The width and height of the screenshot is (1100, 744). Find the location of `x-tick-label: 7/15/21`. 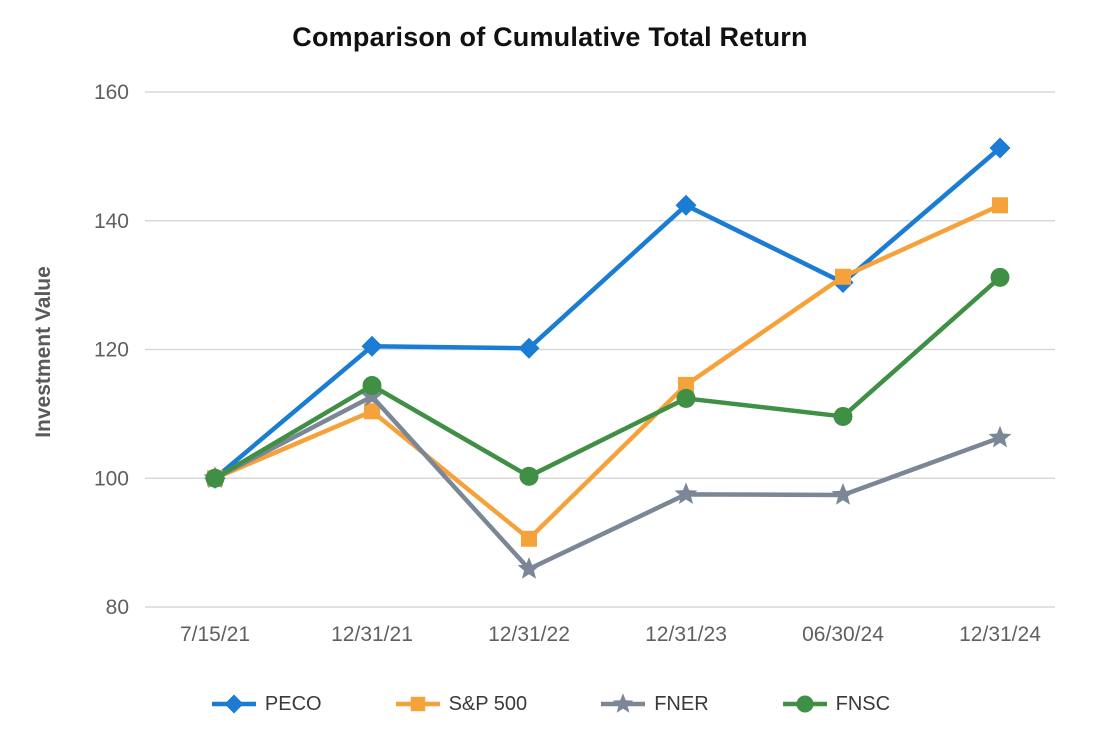

x-tick-label: 7/15/21 is located at coordinates (215, 634).